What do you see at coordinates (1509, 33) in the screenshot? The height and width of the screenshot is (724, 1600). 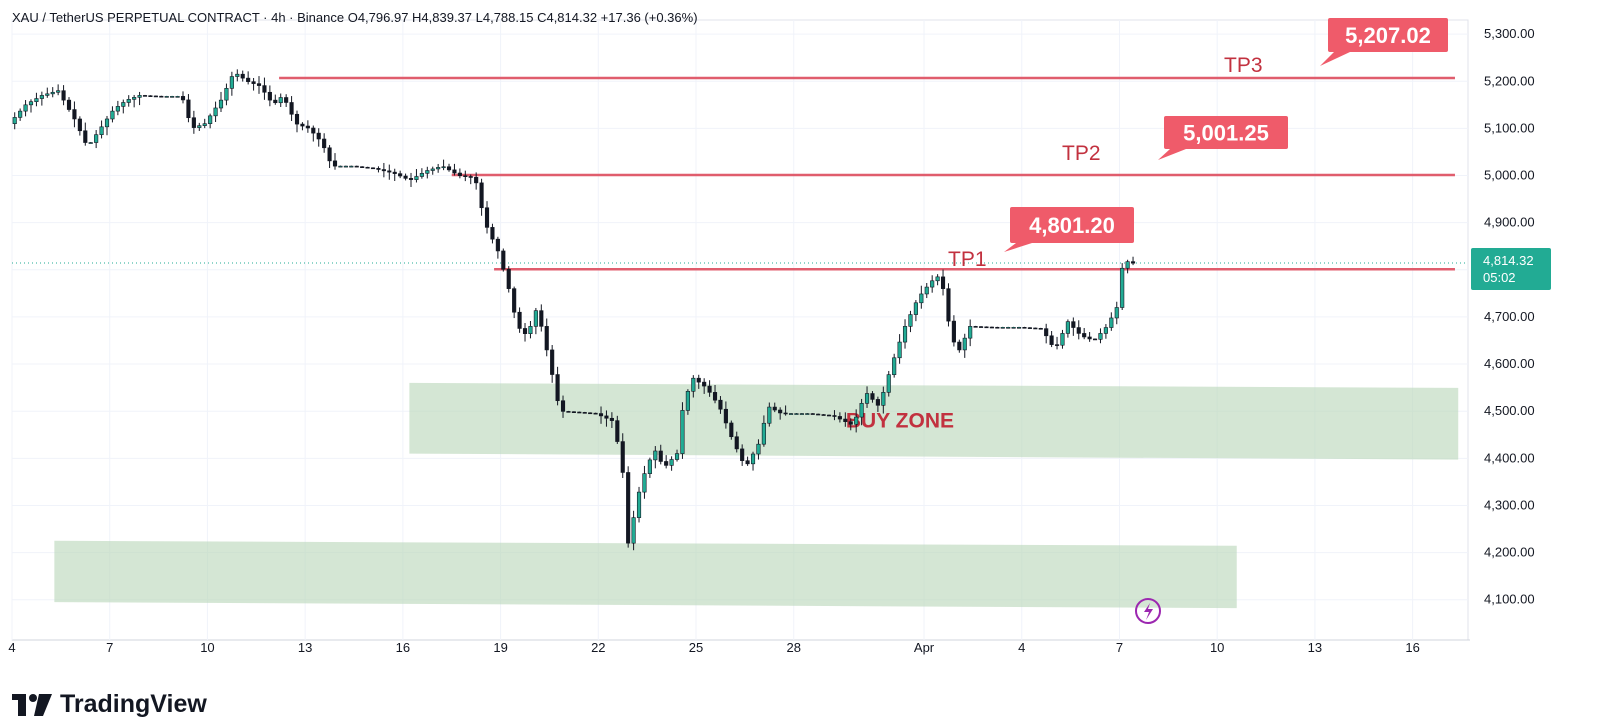 I see `y-tick-label: 5,300.00` at bounding box center [1509, 33].